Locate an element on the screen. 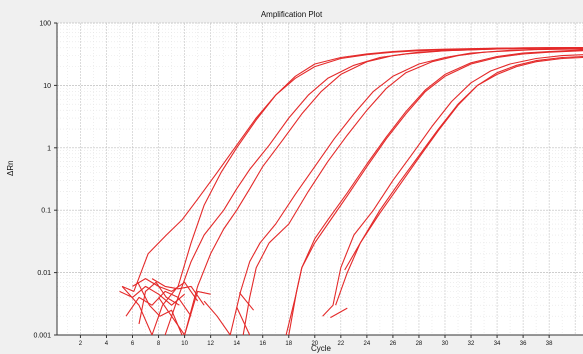 The height and width of the screenshot is (354, 583). x-tick-label: 24 is located at coordinates (367, 344).